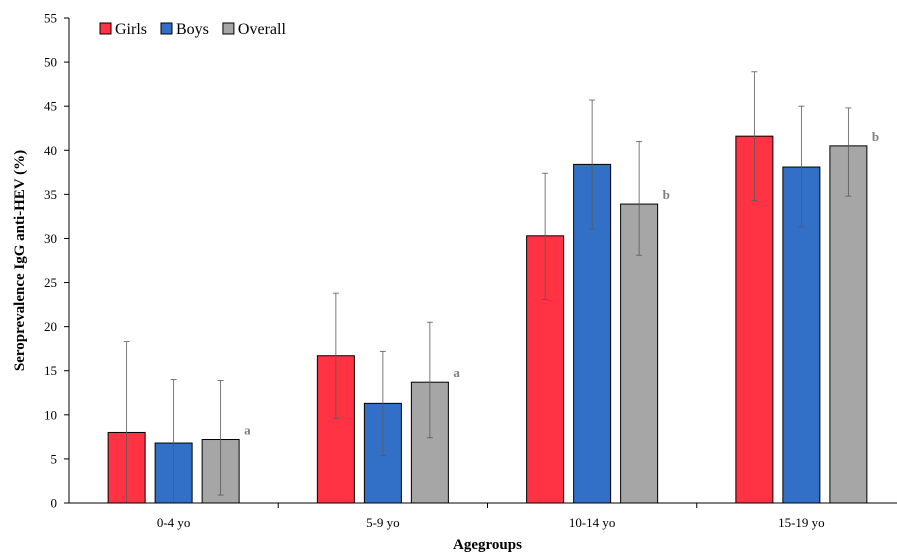 Image resolution: width=897 pixels, height=555 pixels. What do you see at coordinates (592, 522) in the screenshot?
I see `x-tick-label: 10-14 yo` at bounding box center [592, 522].